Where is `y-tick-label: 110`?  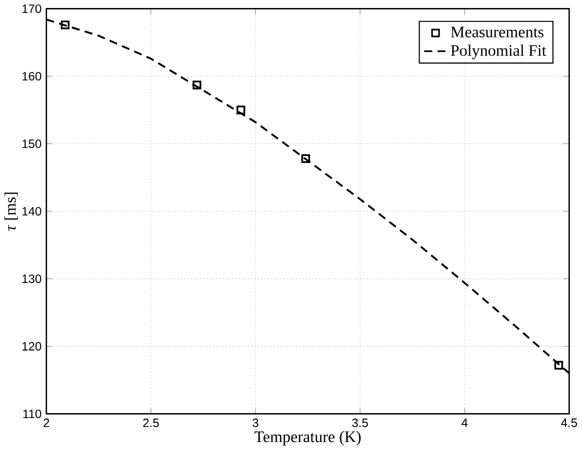
y-tick-label: 110 is located at coordinates (32, 414).